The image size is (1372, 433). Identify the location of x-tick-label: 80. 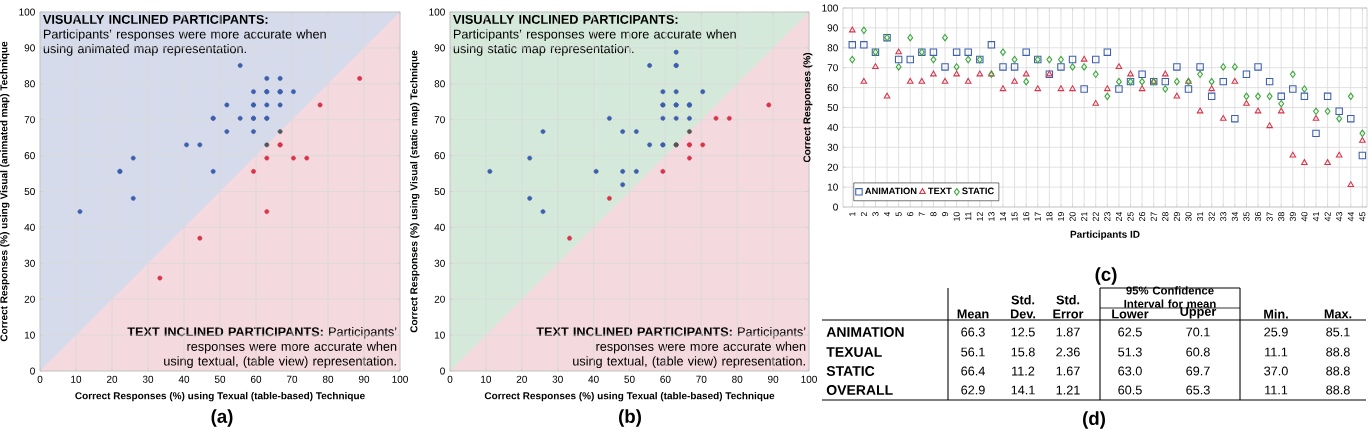
(328, 379).